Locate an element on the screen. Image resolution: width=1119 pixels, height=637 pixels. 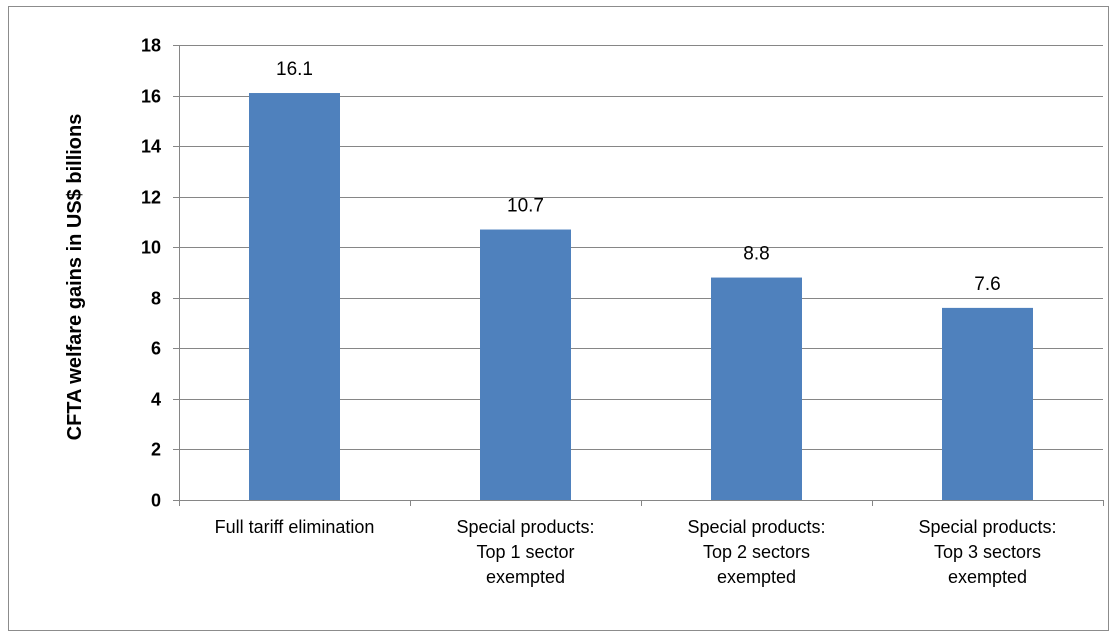
x-category-label: Full tariff elimination is located at coordinates (295, 527).